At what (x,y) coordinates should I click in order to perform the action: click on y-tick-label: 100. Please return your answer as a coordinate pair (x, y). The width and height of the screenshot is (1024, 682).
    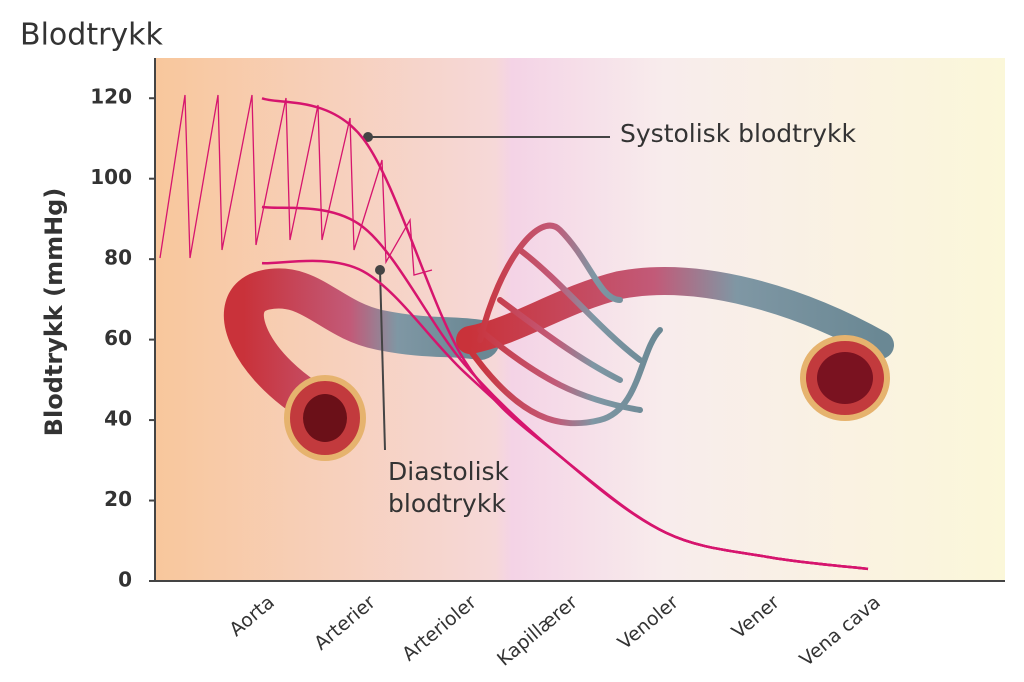
    Looking at the image, I should click on (111, 177).